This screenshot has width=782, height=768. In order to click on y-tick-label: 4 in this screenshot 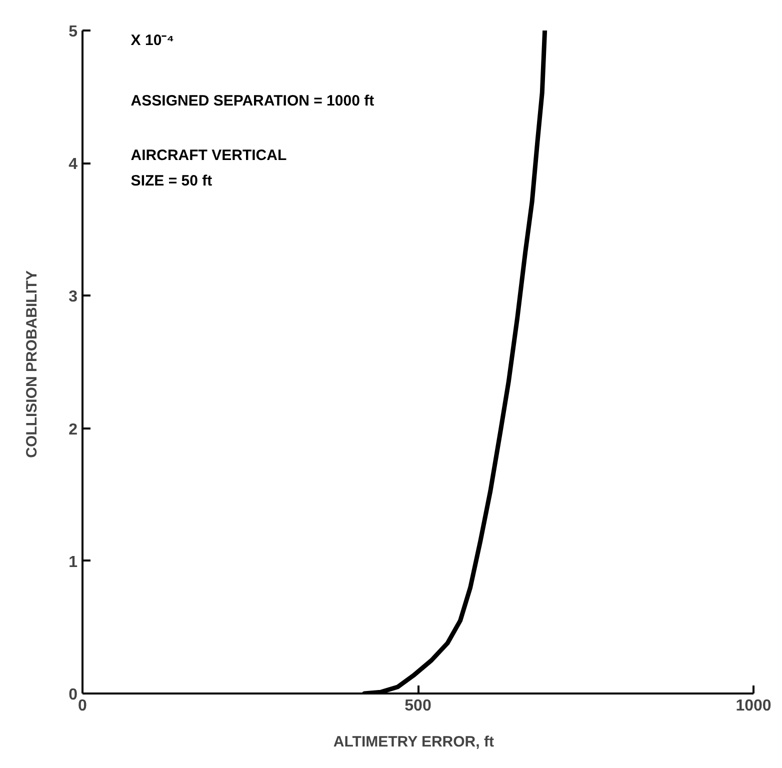, I will do `click(73, 165)`.